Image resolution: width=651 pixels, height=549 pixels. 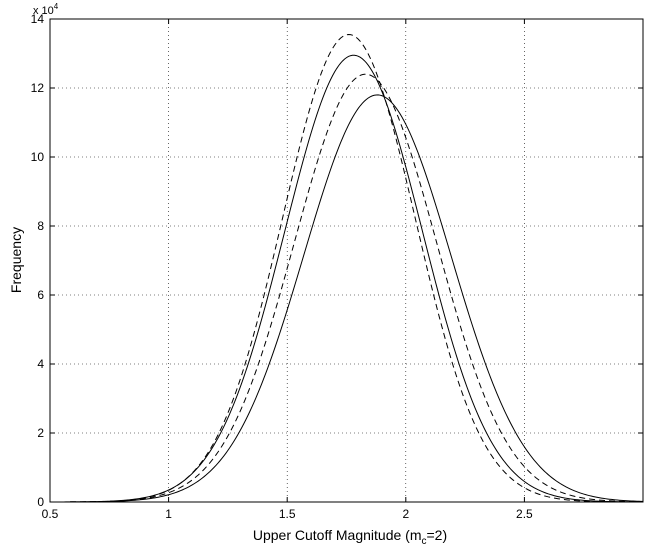 I want to click on y-tick-label: 2, so click(x=40, y=433).